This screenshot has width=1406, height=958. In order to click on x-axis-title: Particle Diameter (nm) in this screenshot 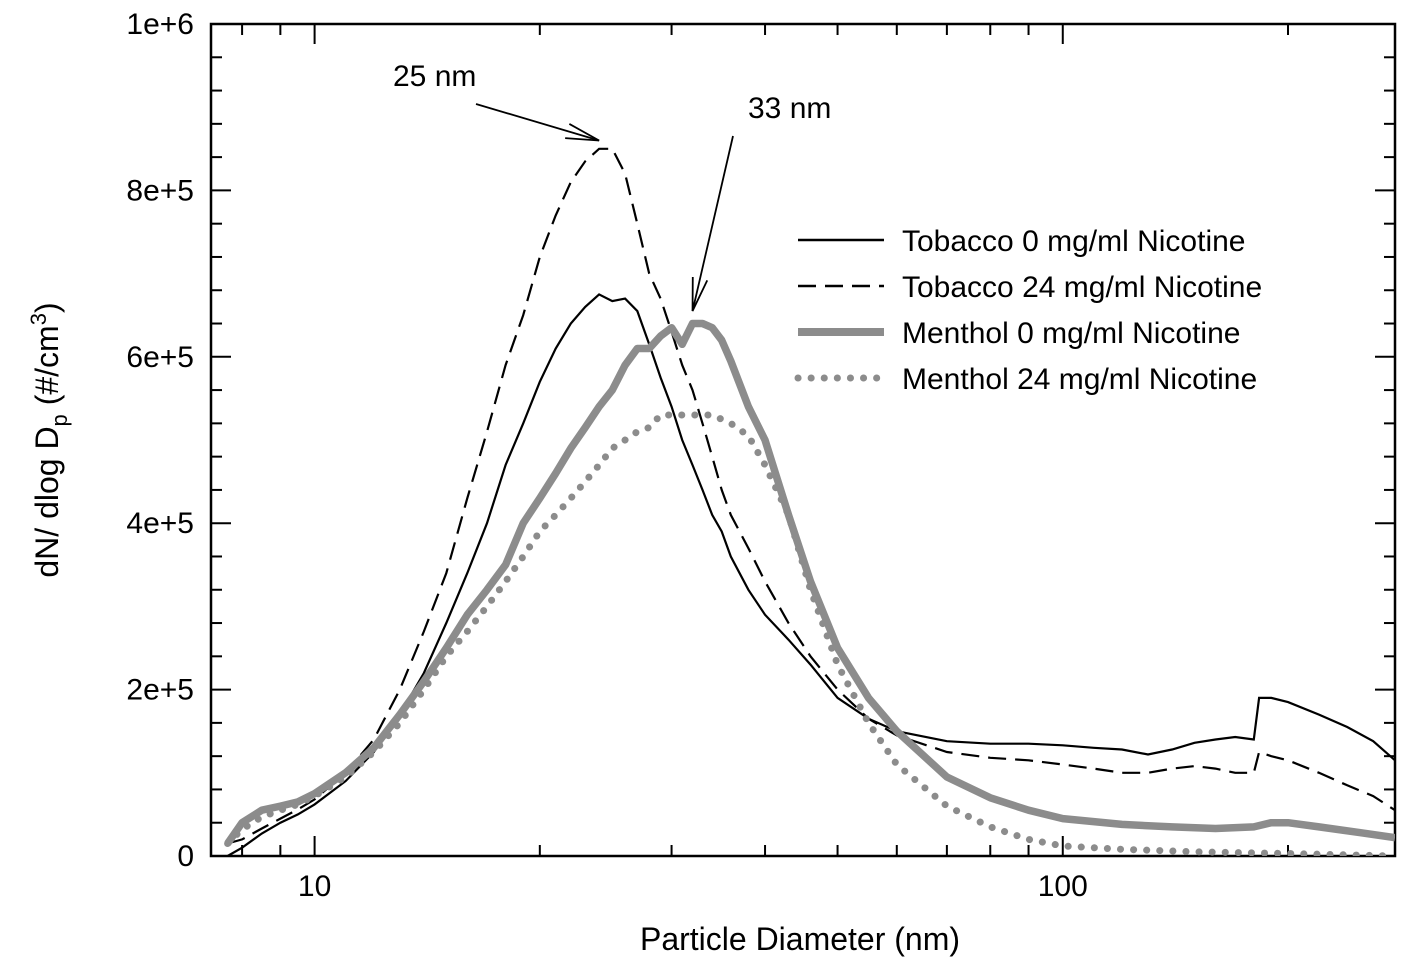, I will do `click(800, 939)`.